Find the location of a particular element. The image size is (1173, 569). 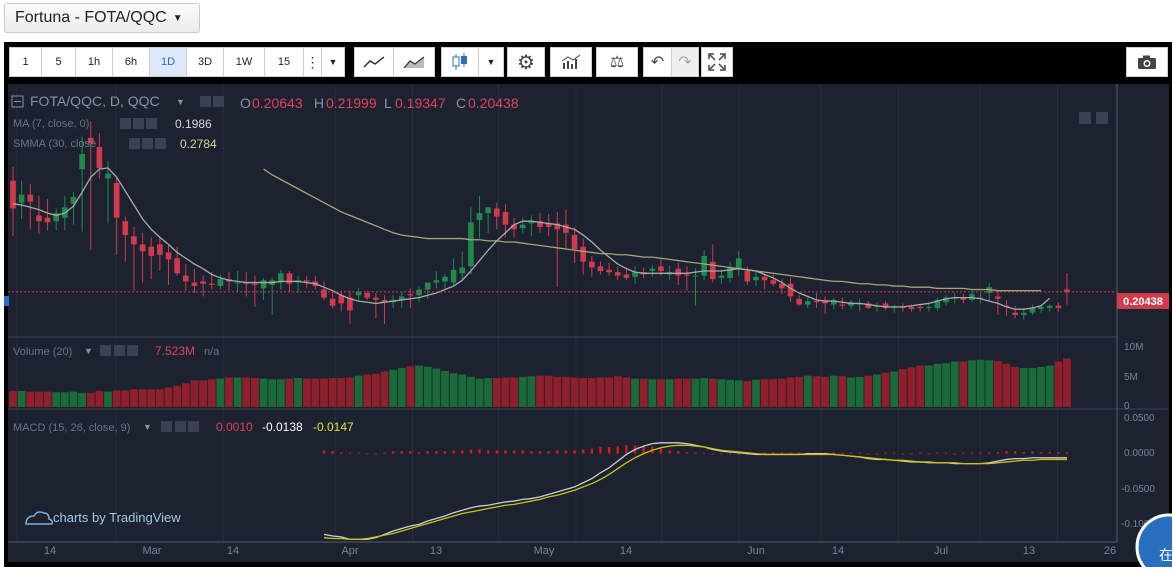

redo-icon: ↷ is located at coordinates (685, 62).